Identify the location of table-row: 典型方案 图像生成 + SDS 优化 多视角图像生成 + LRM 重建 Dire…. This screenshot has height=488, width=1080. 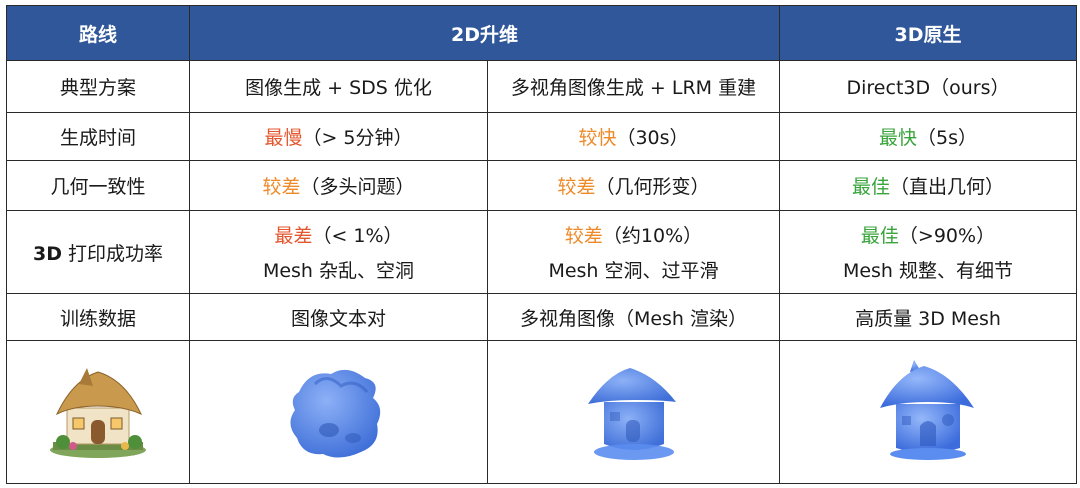
(541, 86).